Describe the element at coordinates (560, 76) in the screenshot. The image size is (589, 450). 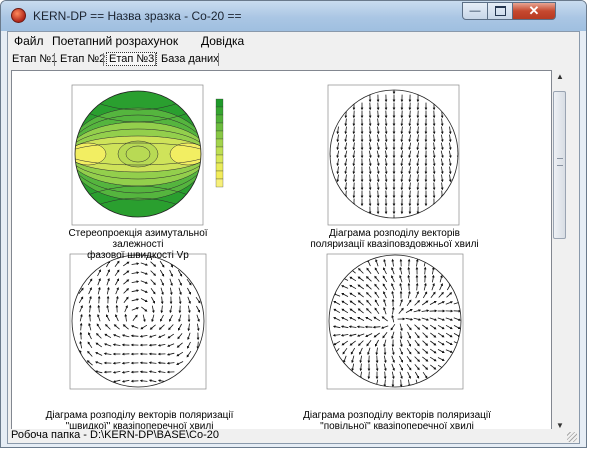
I see `scroll-up-arrow-icon: ▲` at that location.